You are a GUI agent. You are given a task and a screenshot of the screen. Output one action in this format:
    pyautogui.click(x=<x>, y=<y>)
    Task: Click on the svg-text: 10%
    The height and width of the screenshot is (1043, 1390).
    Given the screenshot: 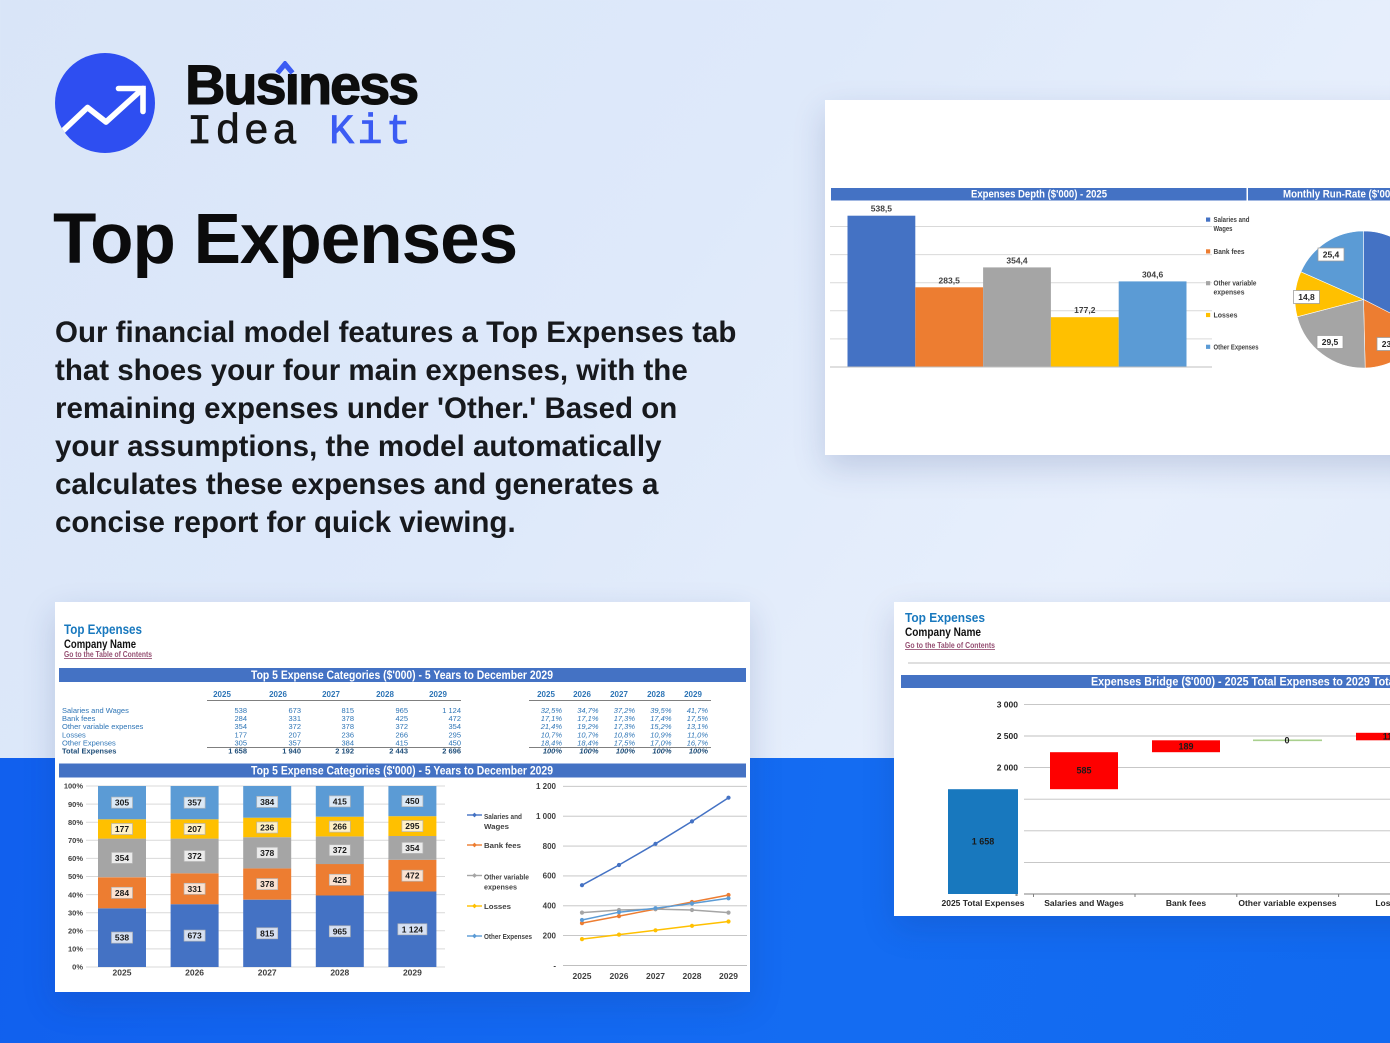 What is the action you would take?
    pyautogui.click(x=75, y=949)
    